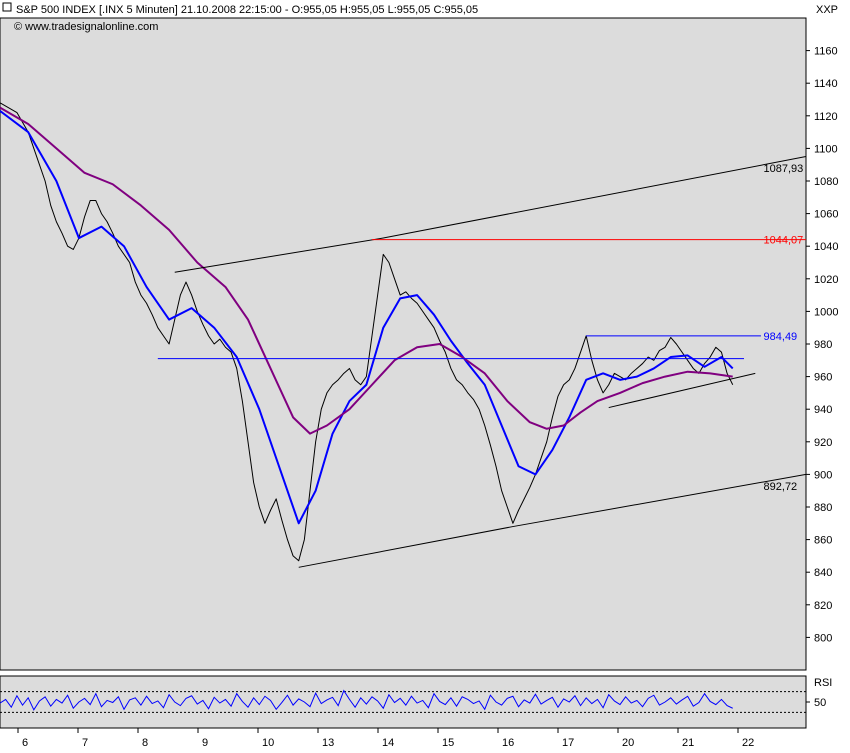 The height and width of the screenshot is (753, 850). What do you see at coordinates (823, 606) in the screenshot?
I see `y-tick-label: 820` at bounding box center [823, 606].